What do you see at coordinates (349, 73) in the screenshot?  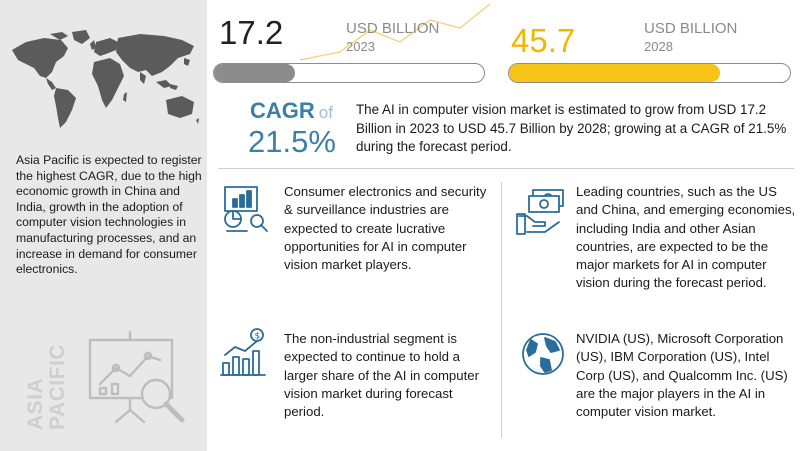 I see `current-progress-bar` at bounding box center [349, 73].